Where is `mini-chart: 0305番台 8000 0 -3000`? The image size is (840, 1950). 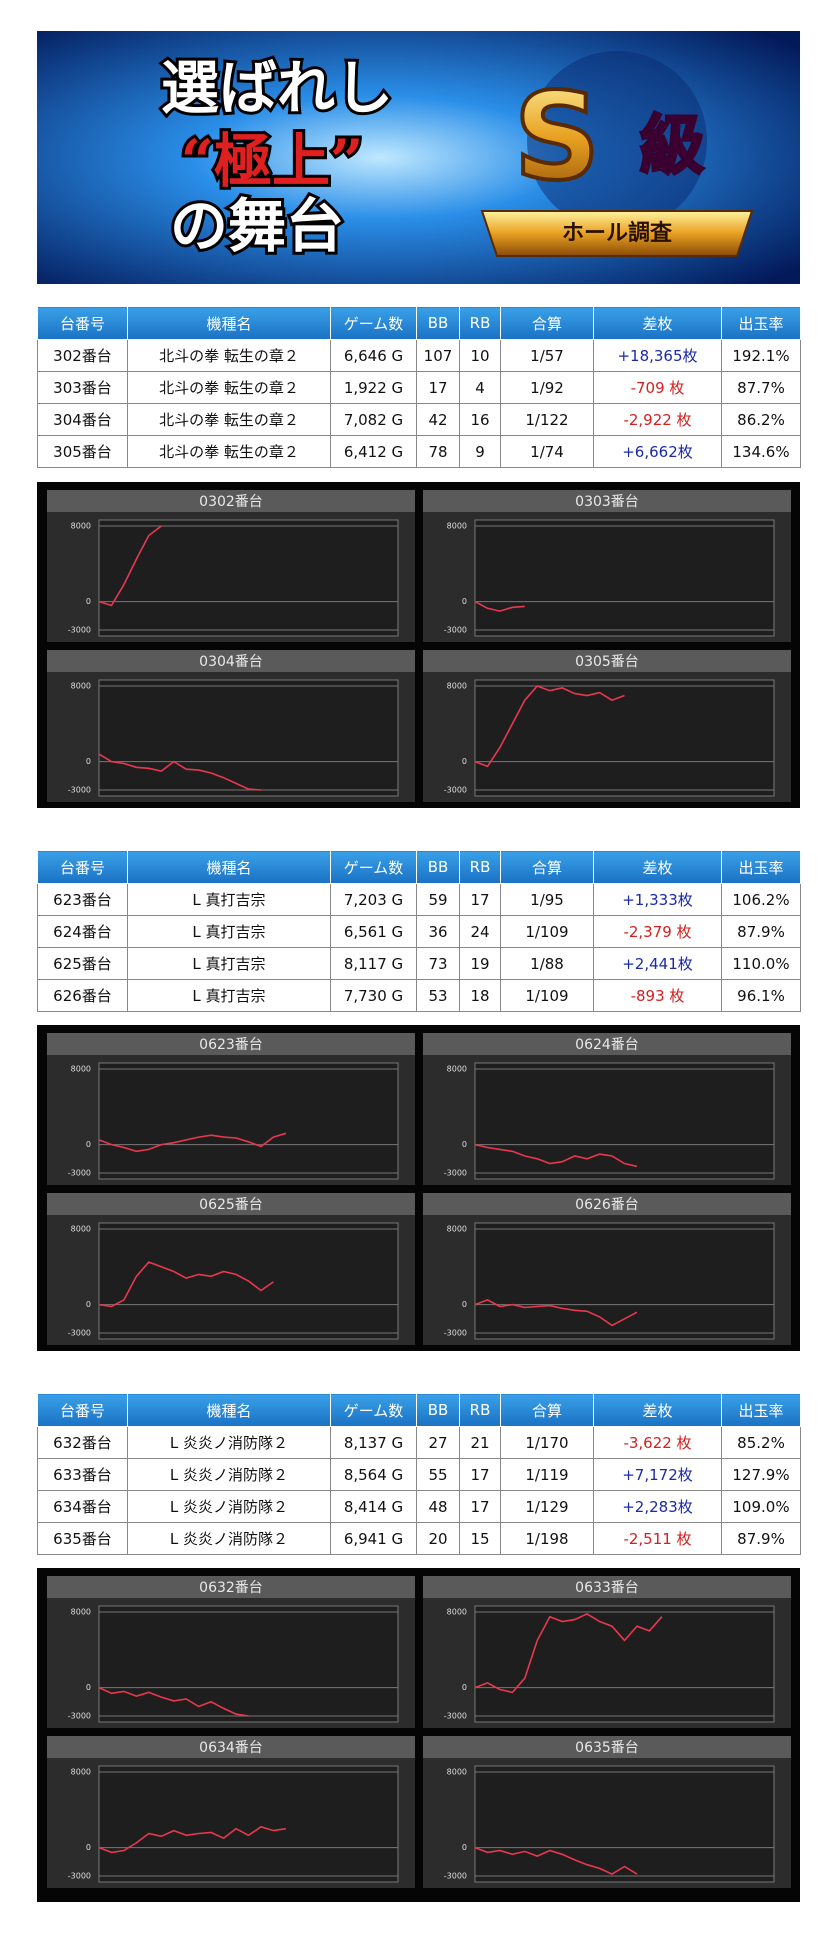 mini-chart: 0305番台 8000 0 -3000 is located at coordinates (607, 726).